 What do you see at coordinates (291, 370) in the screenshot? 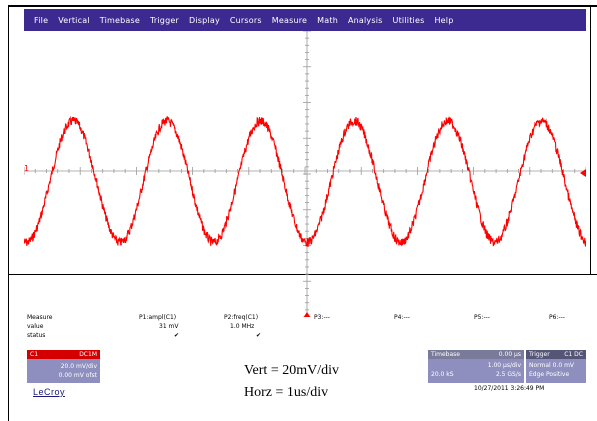
I see `vertical-scale-annotation: Vert = 20mV/div` at bounding box center [291, 370].